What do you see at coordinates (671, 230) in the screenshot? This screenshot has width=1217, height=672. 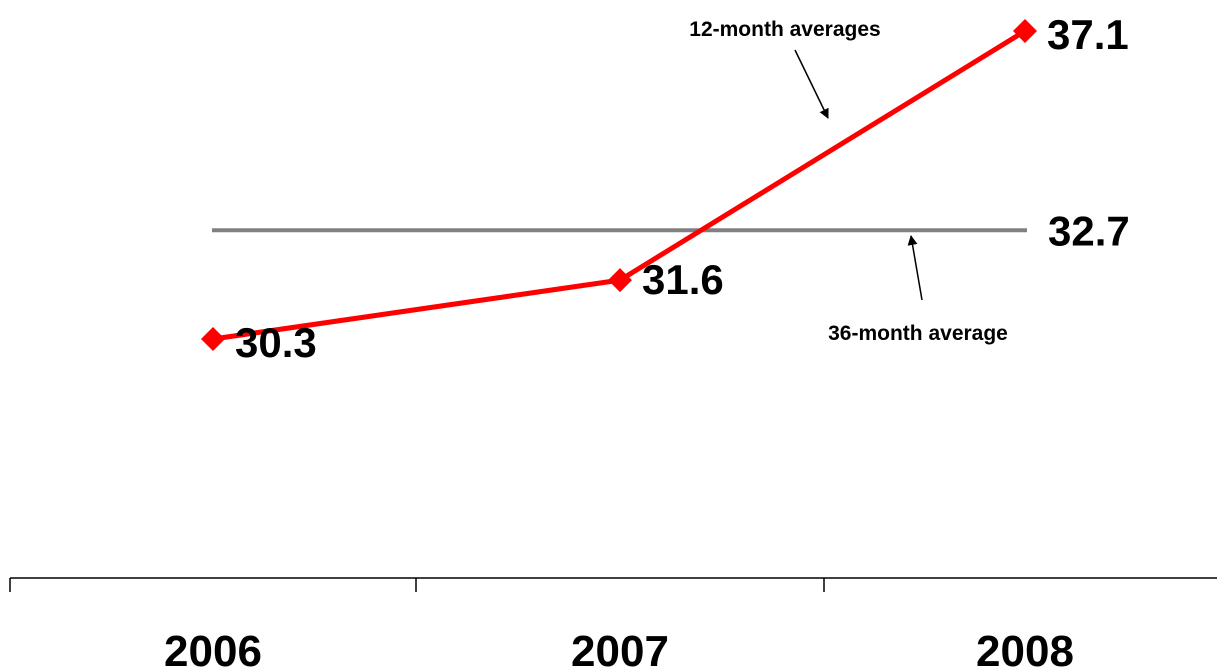 I see `reference-line-group: 32.7` at bounding box center [671, 230].